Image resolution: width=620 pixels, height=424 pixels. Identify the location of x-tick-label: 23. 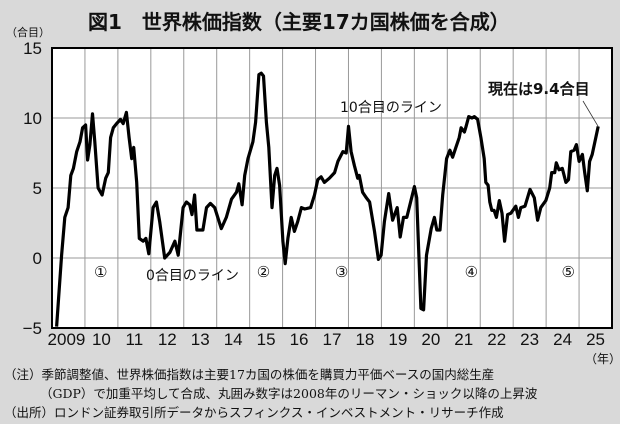
(529, 339).